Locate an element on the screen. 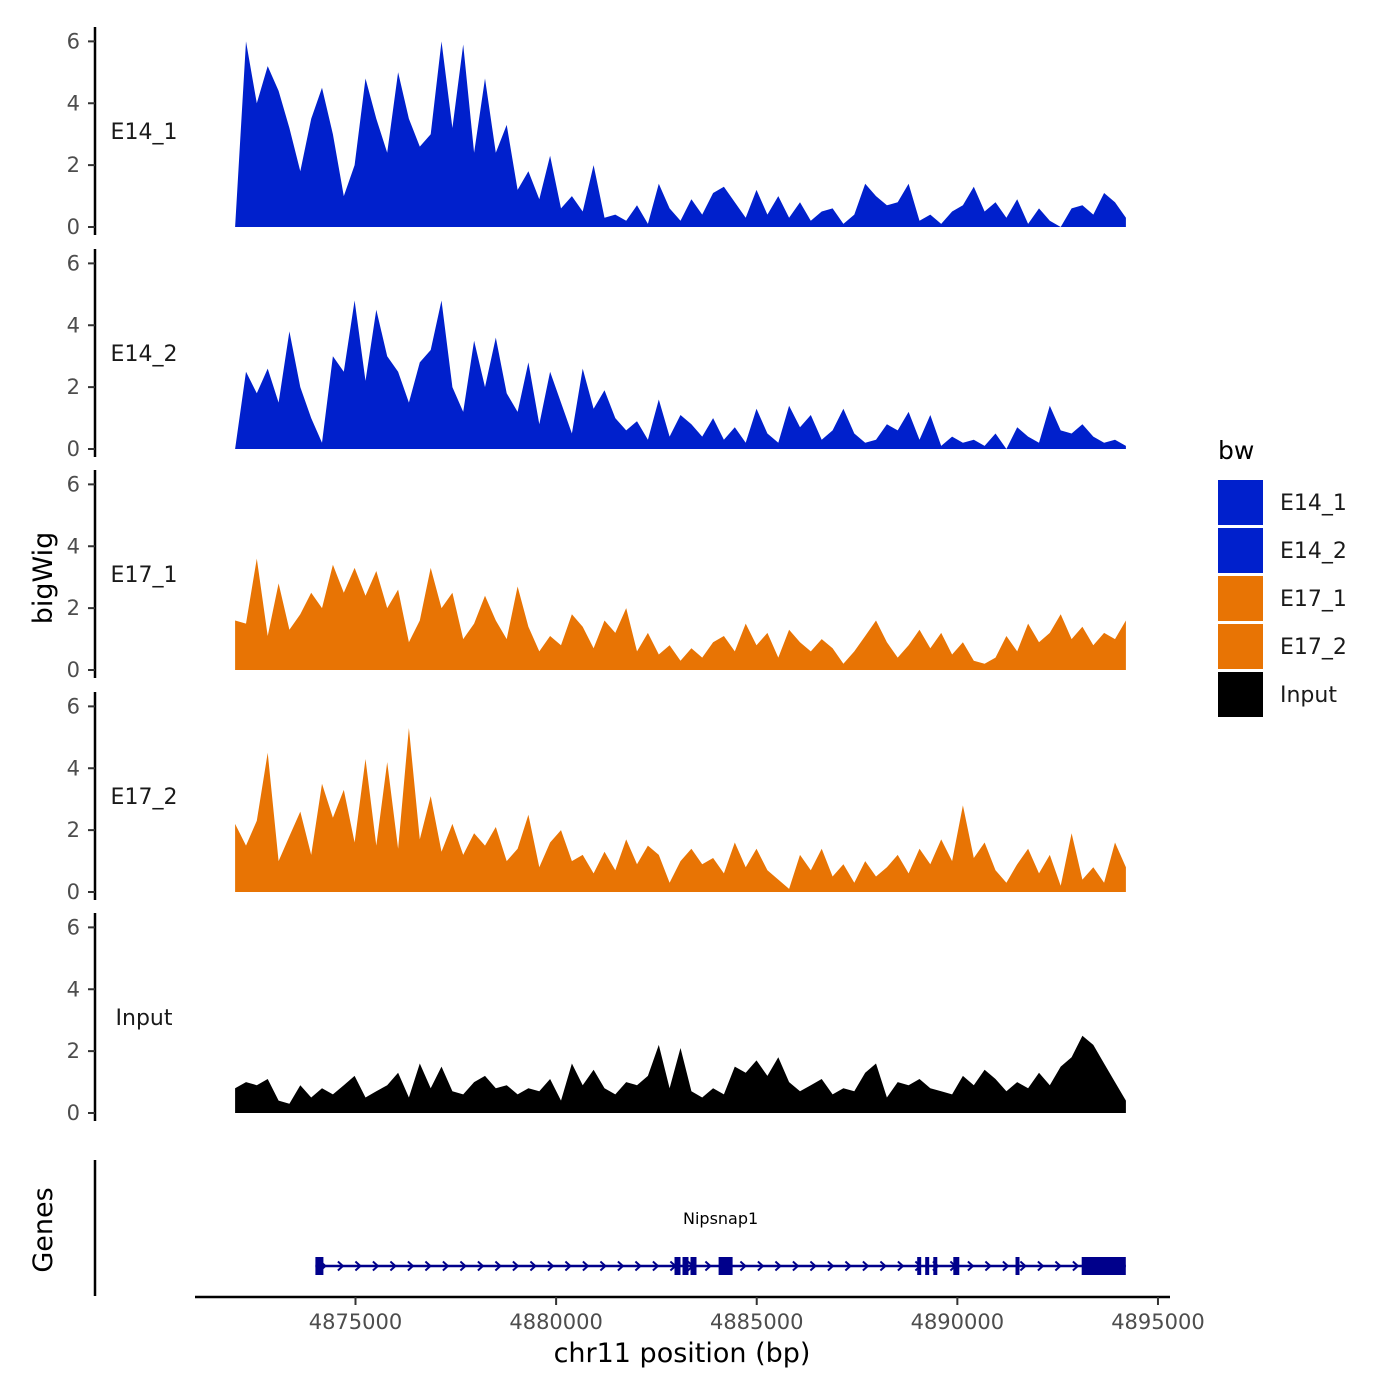  x-tick-label: 4885000 is located at coordinates (757, 1322).